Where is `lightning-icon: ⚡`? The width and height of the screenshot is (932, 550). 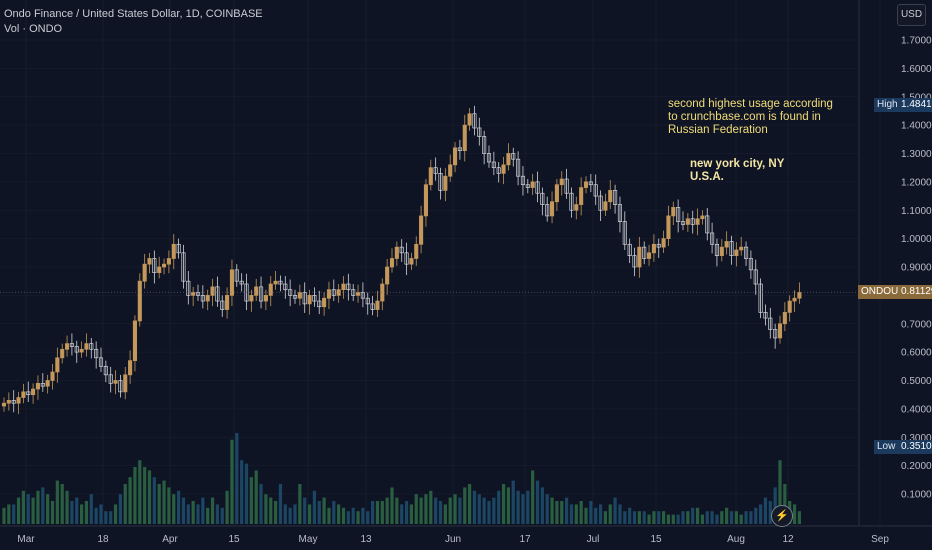
lightning-icon: ⚡ is located at coordinates (782, 516).